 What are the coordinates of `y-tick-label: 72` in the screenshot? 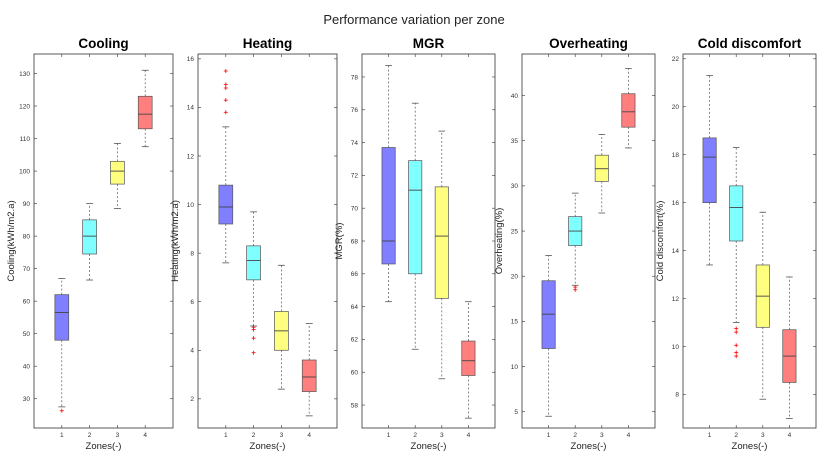 It's located at (355, 176).